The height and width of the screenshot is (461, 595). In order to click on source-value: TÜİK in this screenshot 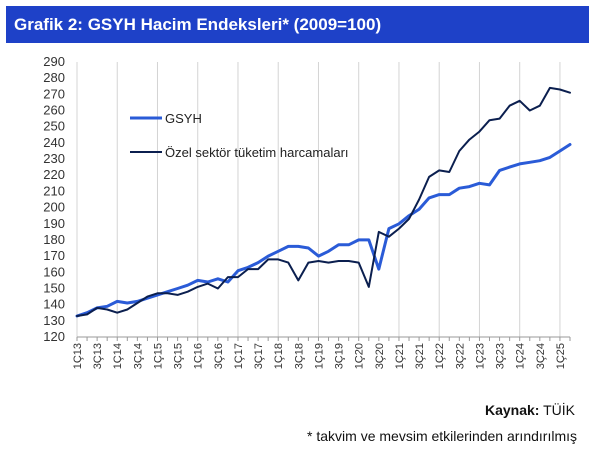, I will do `click(559, 410)`.